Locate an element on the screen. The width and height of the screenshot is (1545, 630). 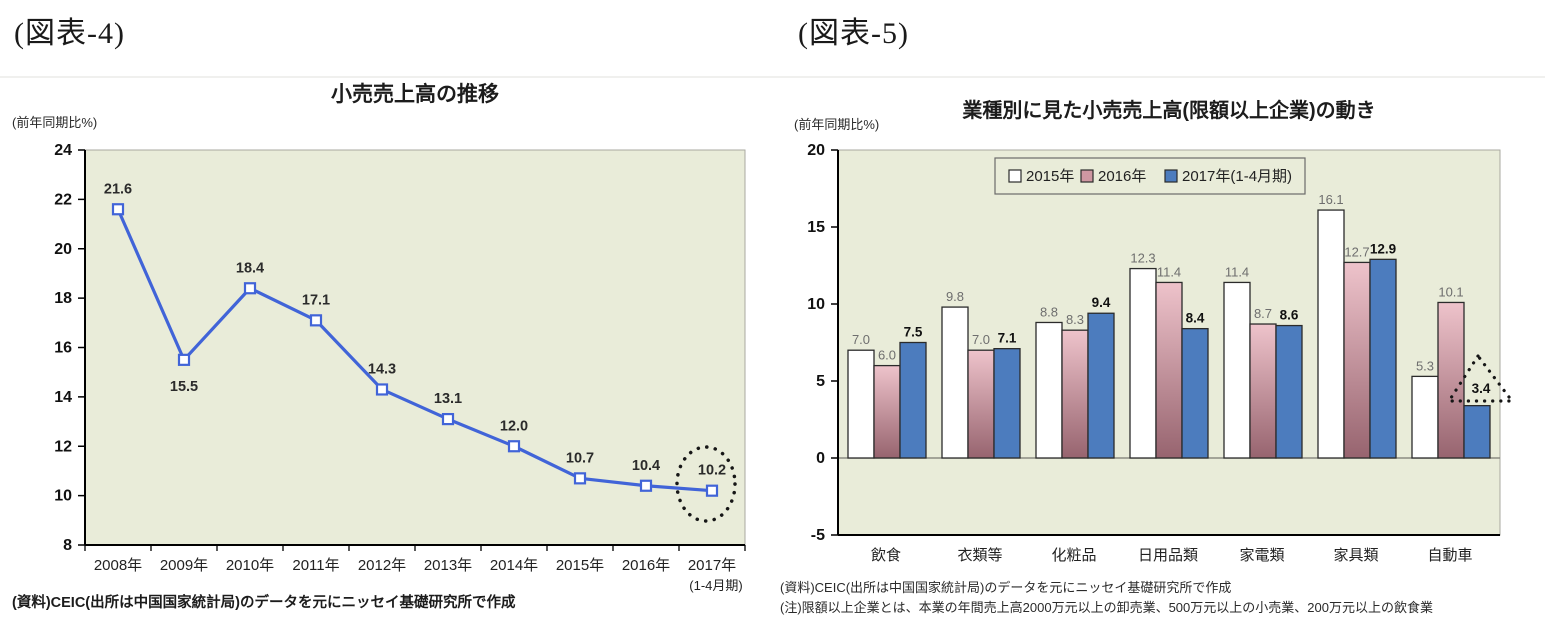
bar-value-label: 7.1 is located at coordinates (1007, 338).